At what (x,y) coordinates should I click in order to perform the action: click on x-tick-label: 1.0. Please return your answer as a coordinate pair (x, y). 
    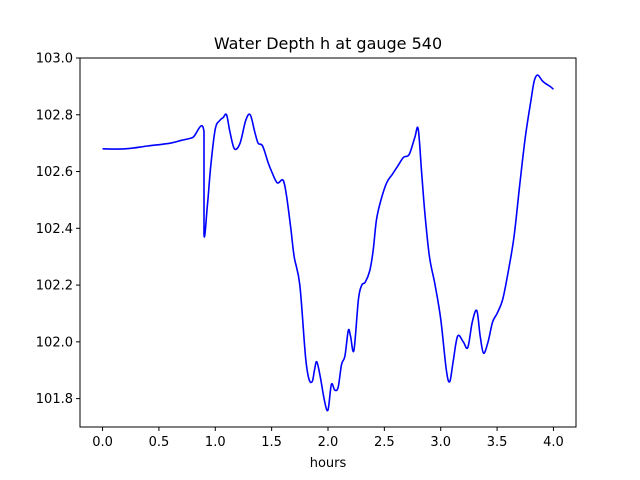
    Looking at the image, I should click on (215, 442).